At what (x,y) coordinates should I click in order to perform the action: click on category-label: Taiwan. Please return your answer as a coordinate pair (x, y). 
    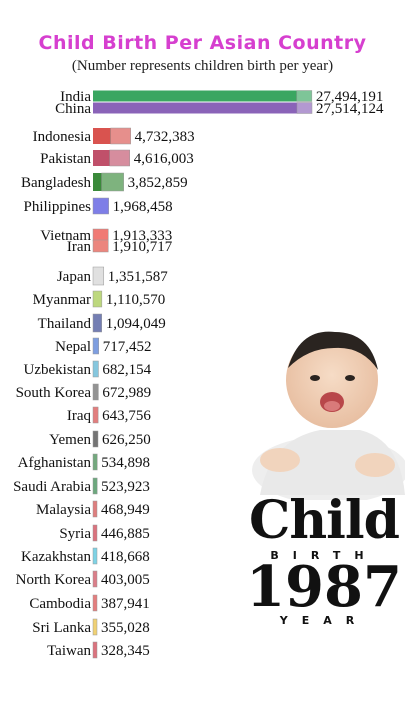
    Looking at the image, I should click on (69, 651).